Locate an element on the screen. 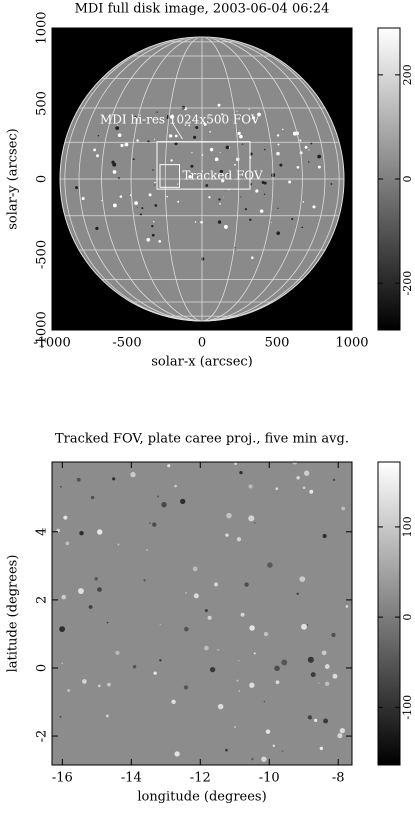 Image resolution: width=415 pixels, height=817 pixels. x-tick-label: 500 is located at coordinates (277, 343).